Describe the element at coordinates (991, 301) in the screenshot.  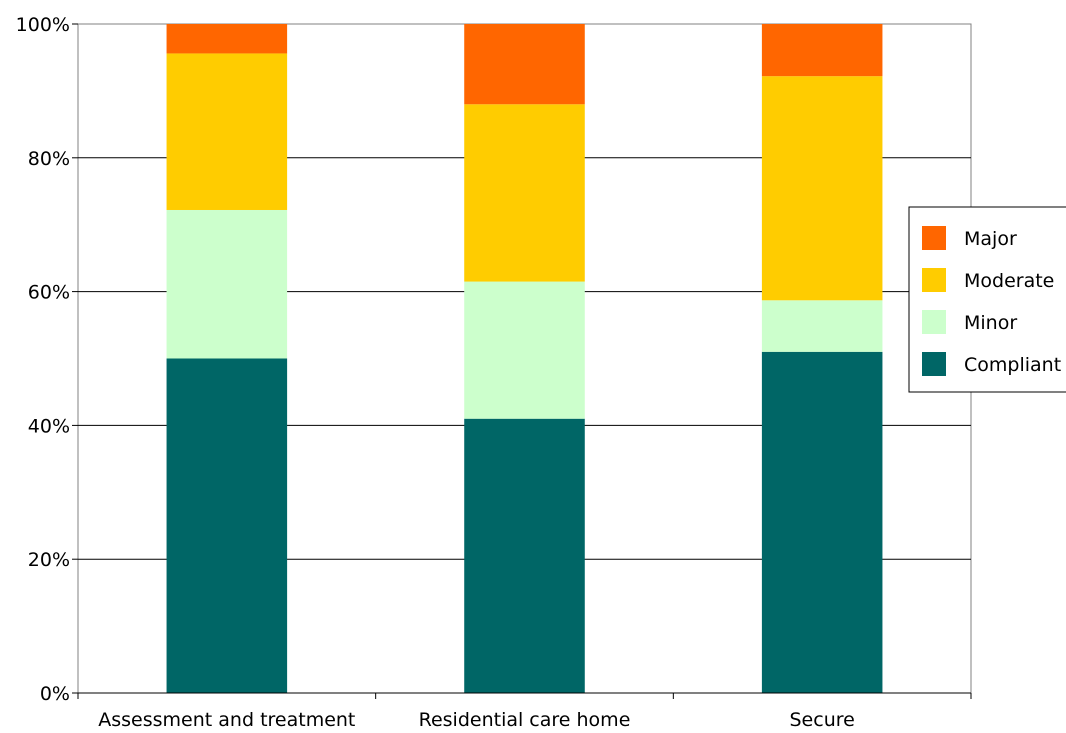
I see `legend-items: Major Moderate Minor Compliant` at that location.